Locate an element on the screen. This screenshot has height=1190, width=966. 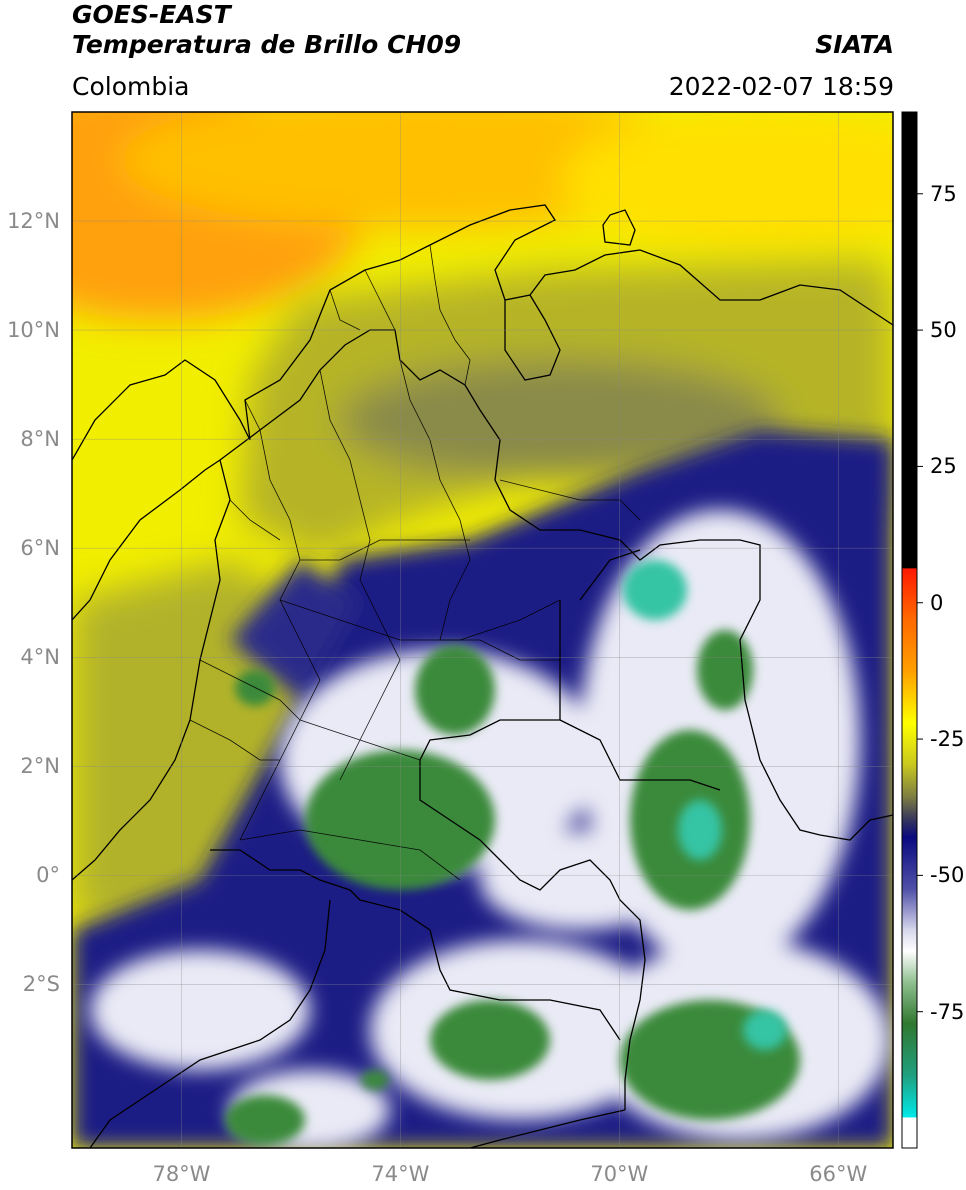
title-source: SIATA is located at coordinates (854, 44).